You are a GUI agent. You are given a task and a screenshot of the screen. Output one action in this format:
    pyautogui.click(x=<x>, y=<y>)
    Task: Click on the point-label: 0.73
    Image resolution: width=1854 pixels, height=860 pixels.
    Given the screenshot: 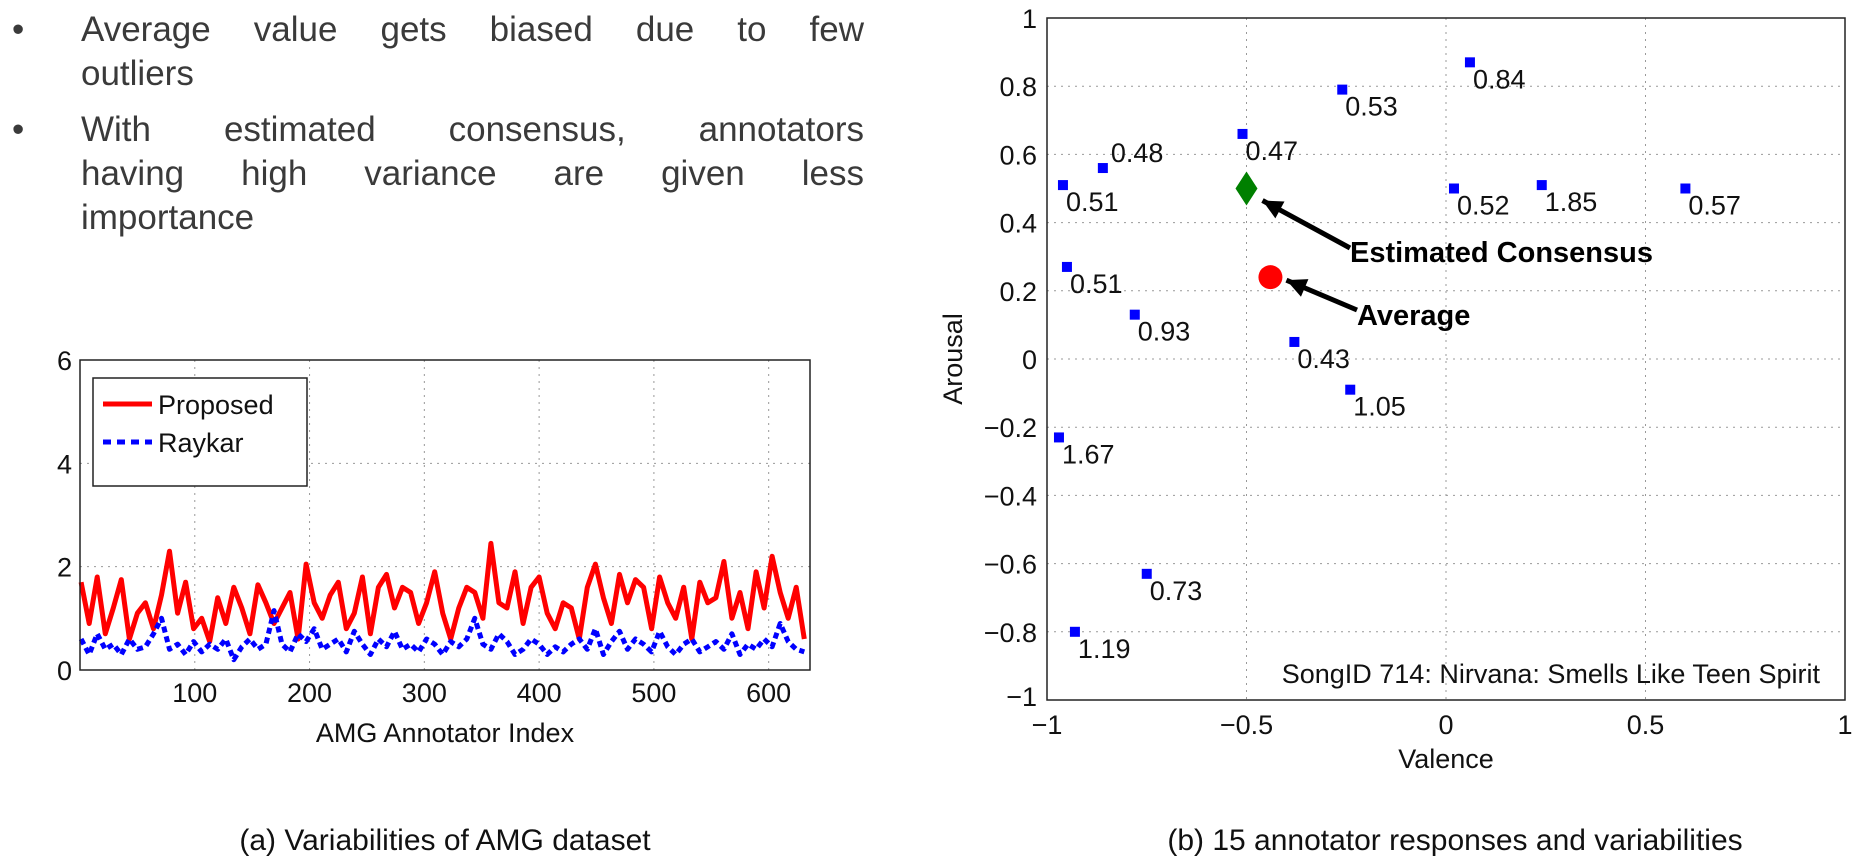 What is the action you would take?
    pyautogui.click(x=1176, y=591)
    